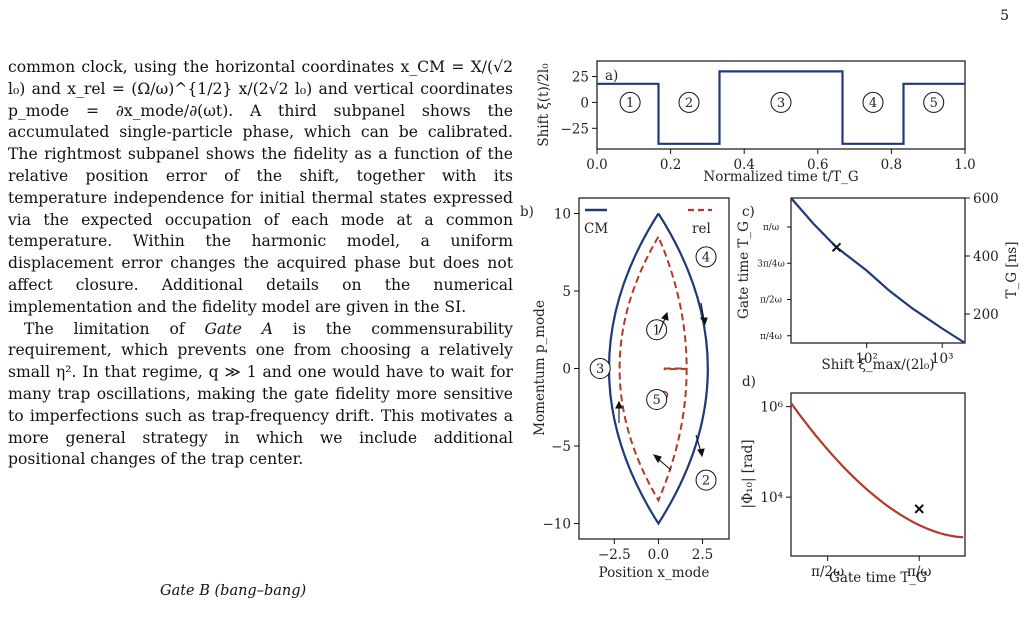 The image size is (1029, 617). I want to click on segment-marker-1: 1, so click(630, 103).